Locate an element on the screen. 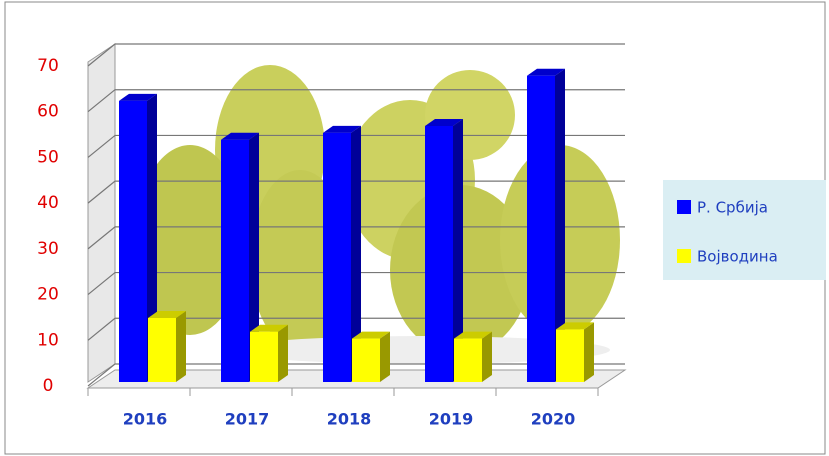 This screenshot has height=456, width=829. y-tick-label: 50 is located at coordinates (48, 157).